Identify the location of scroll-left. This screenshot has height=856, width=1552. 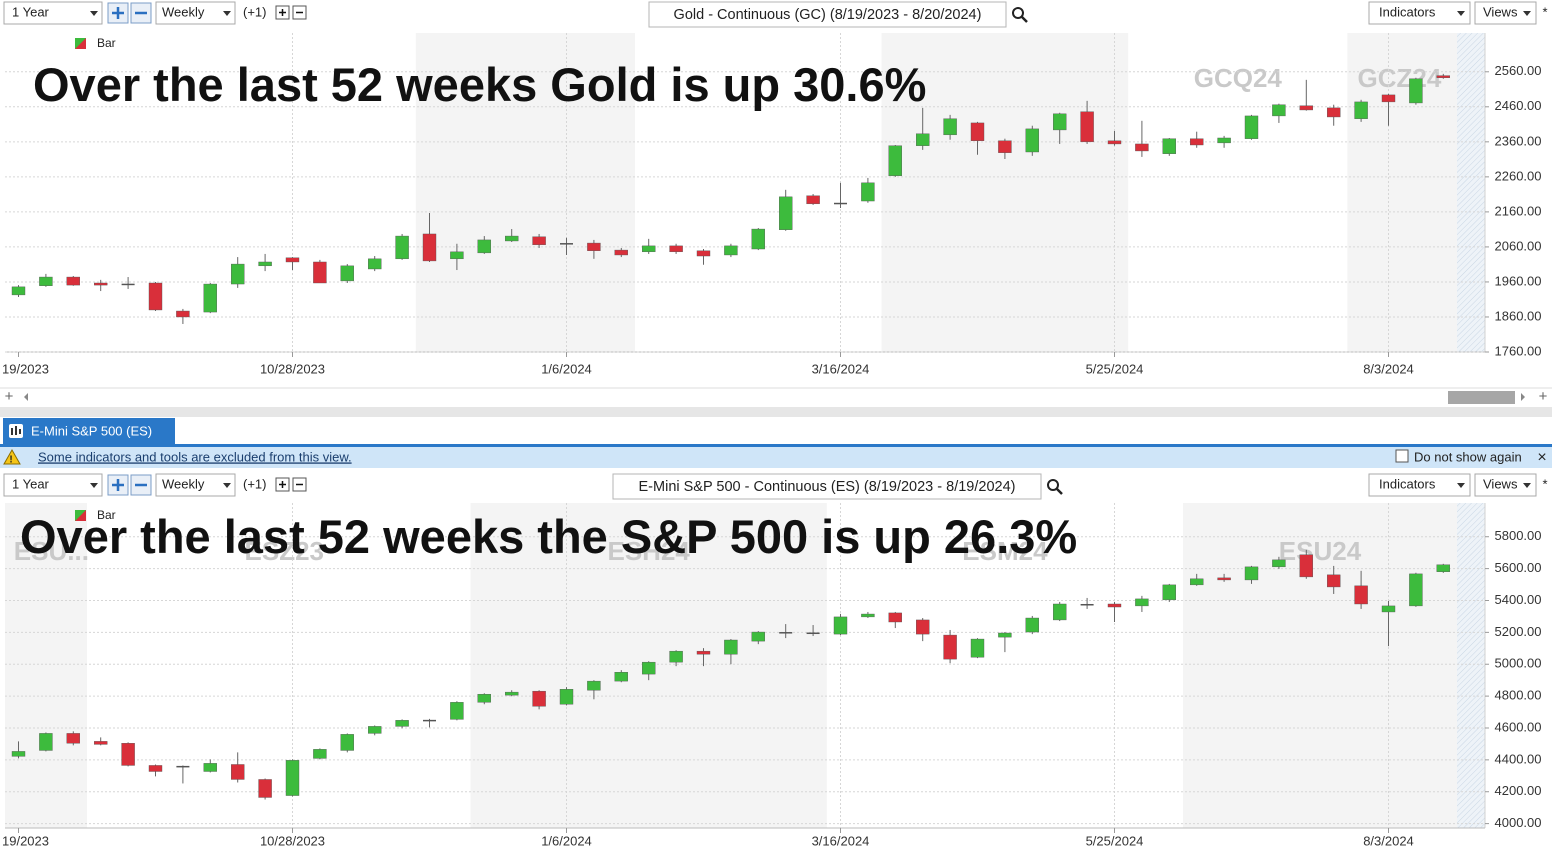
(26, 397).